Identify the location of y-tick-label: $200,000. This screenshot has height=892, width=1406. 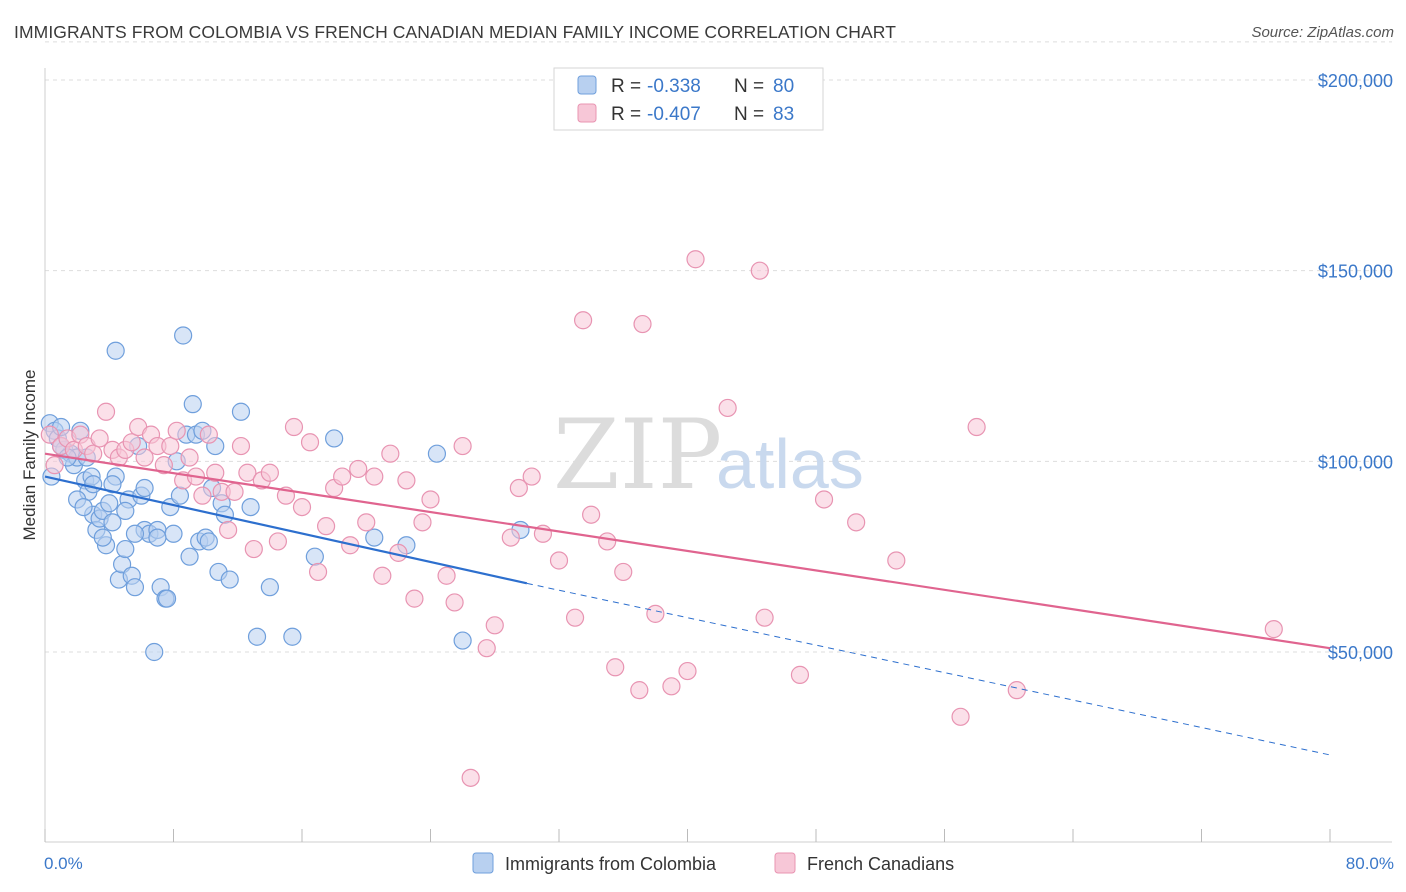
(1355, 81).